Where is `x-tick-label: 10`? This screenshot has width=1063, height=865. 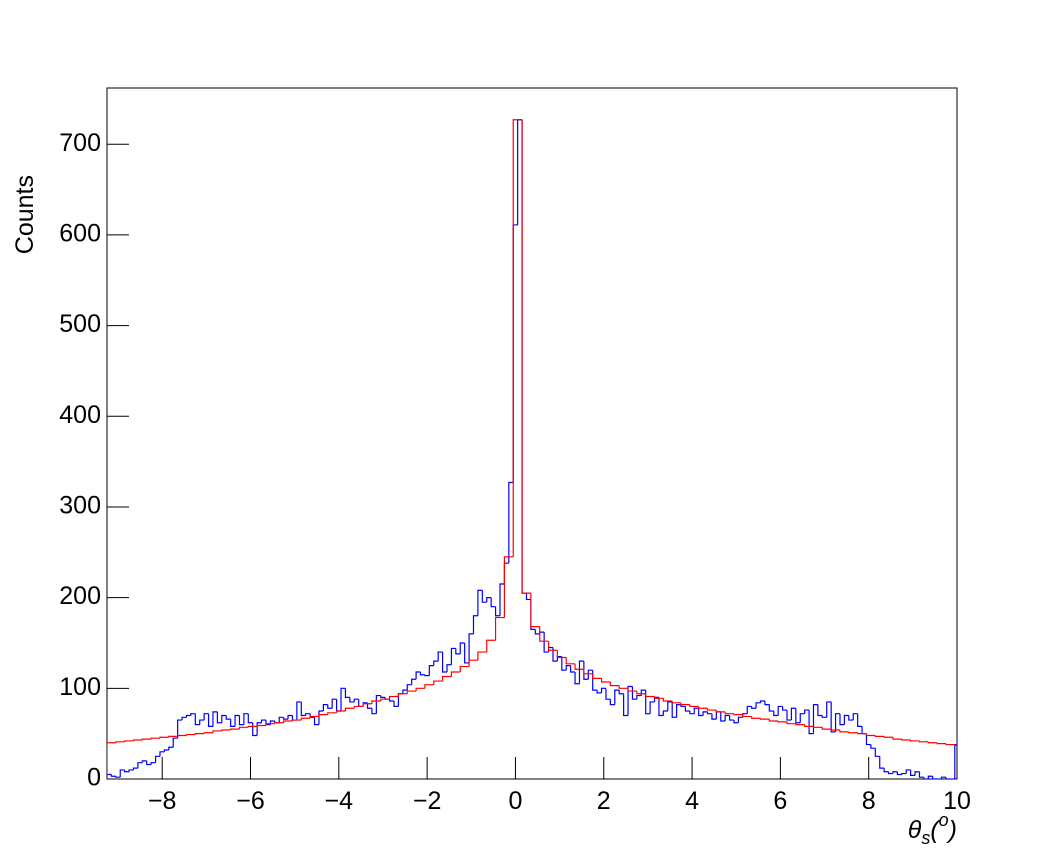 x-tick-label: 10 is located at coordinates (957, 801).